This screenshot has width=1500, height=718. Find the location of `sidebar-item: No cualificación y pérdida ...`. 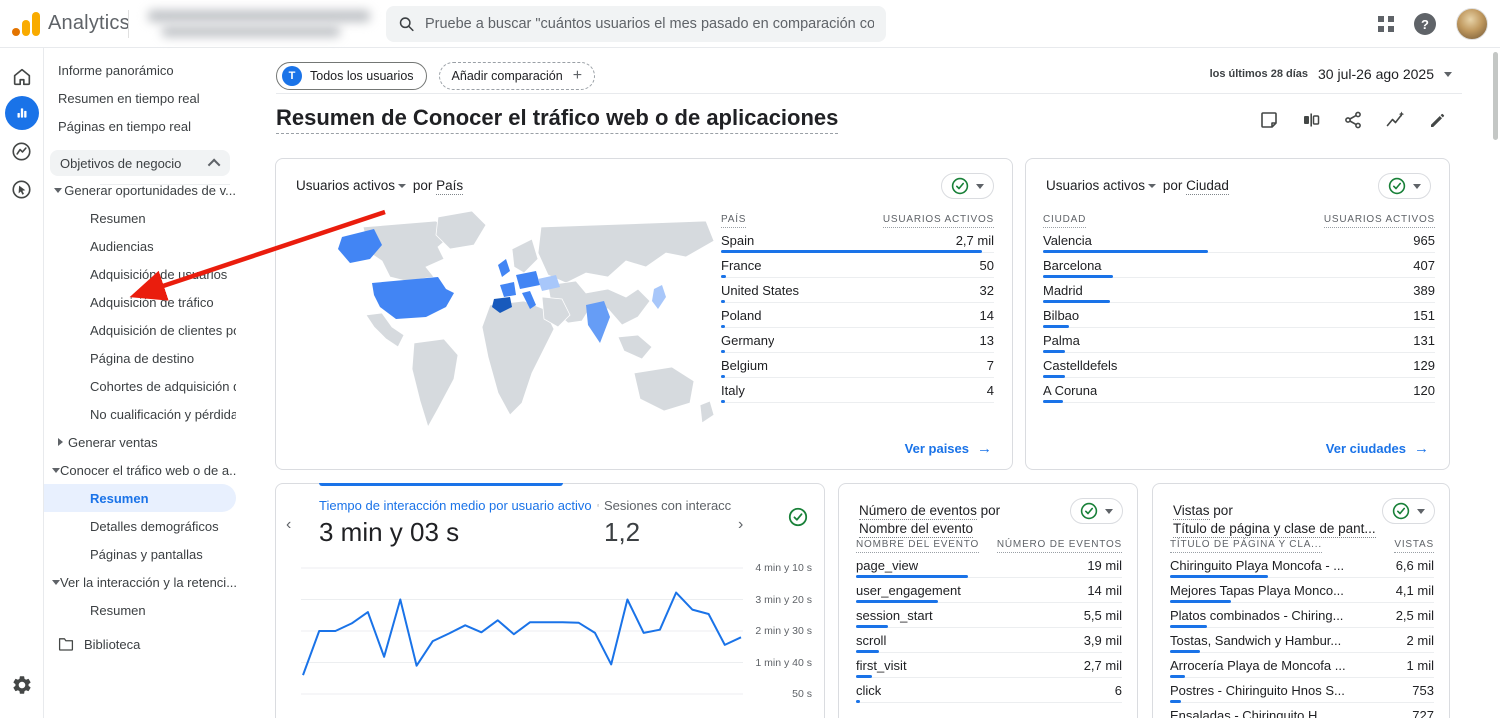

sidebar-item: No cualificación y pérdida ... is located at coordinates (140, 414).